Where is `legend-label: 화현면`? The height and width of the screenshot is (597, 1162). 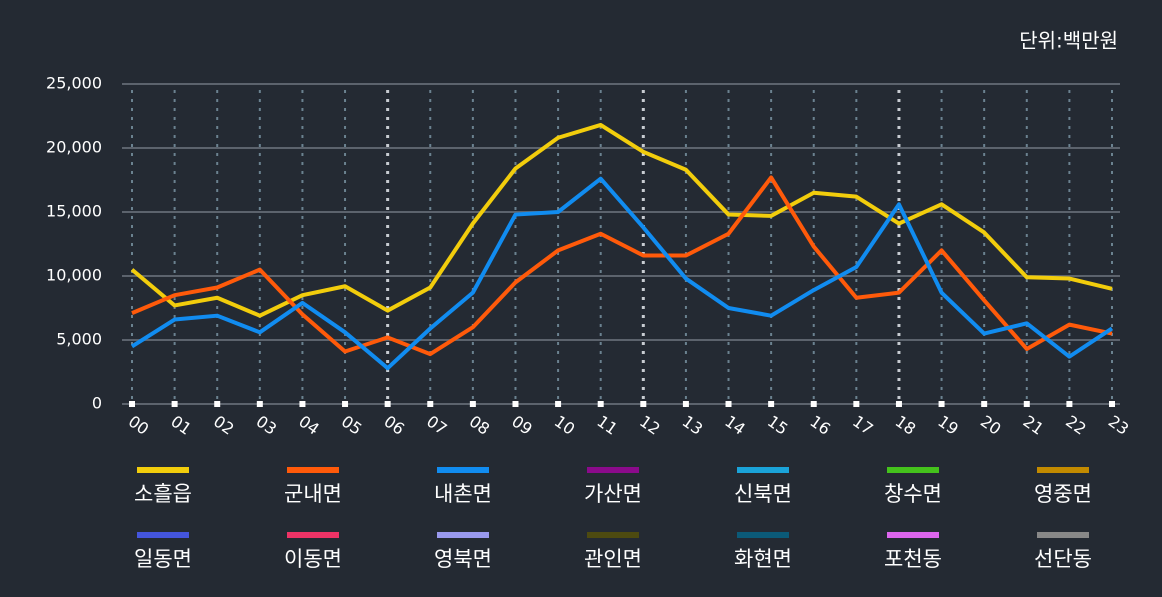 legend-label: 화현면 is located at coordinates (763, 559).